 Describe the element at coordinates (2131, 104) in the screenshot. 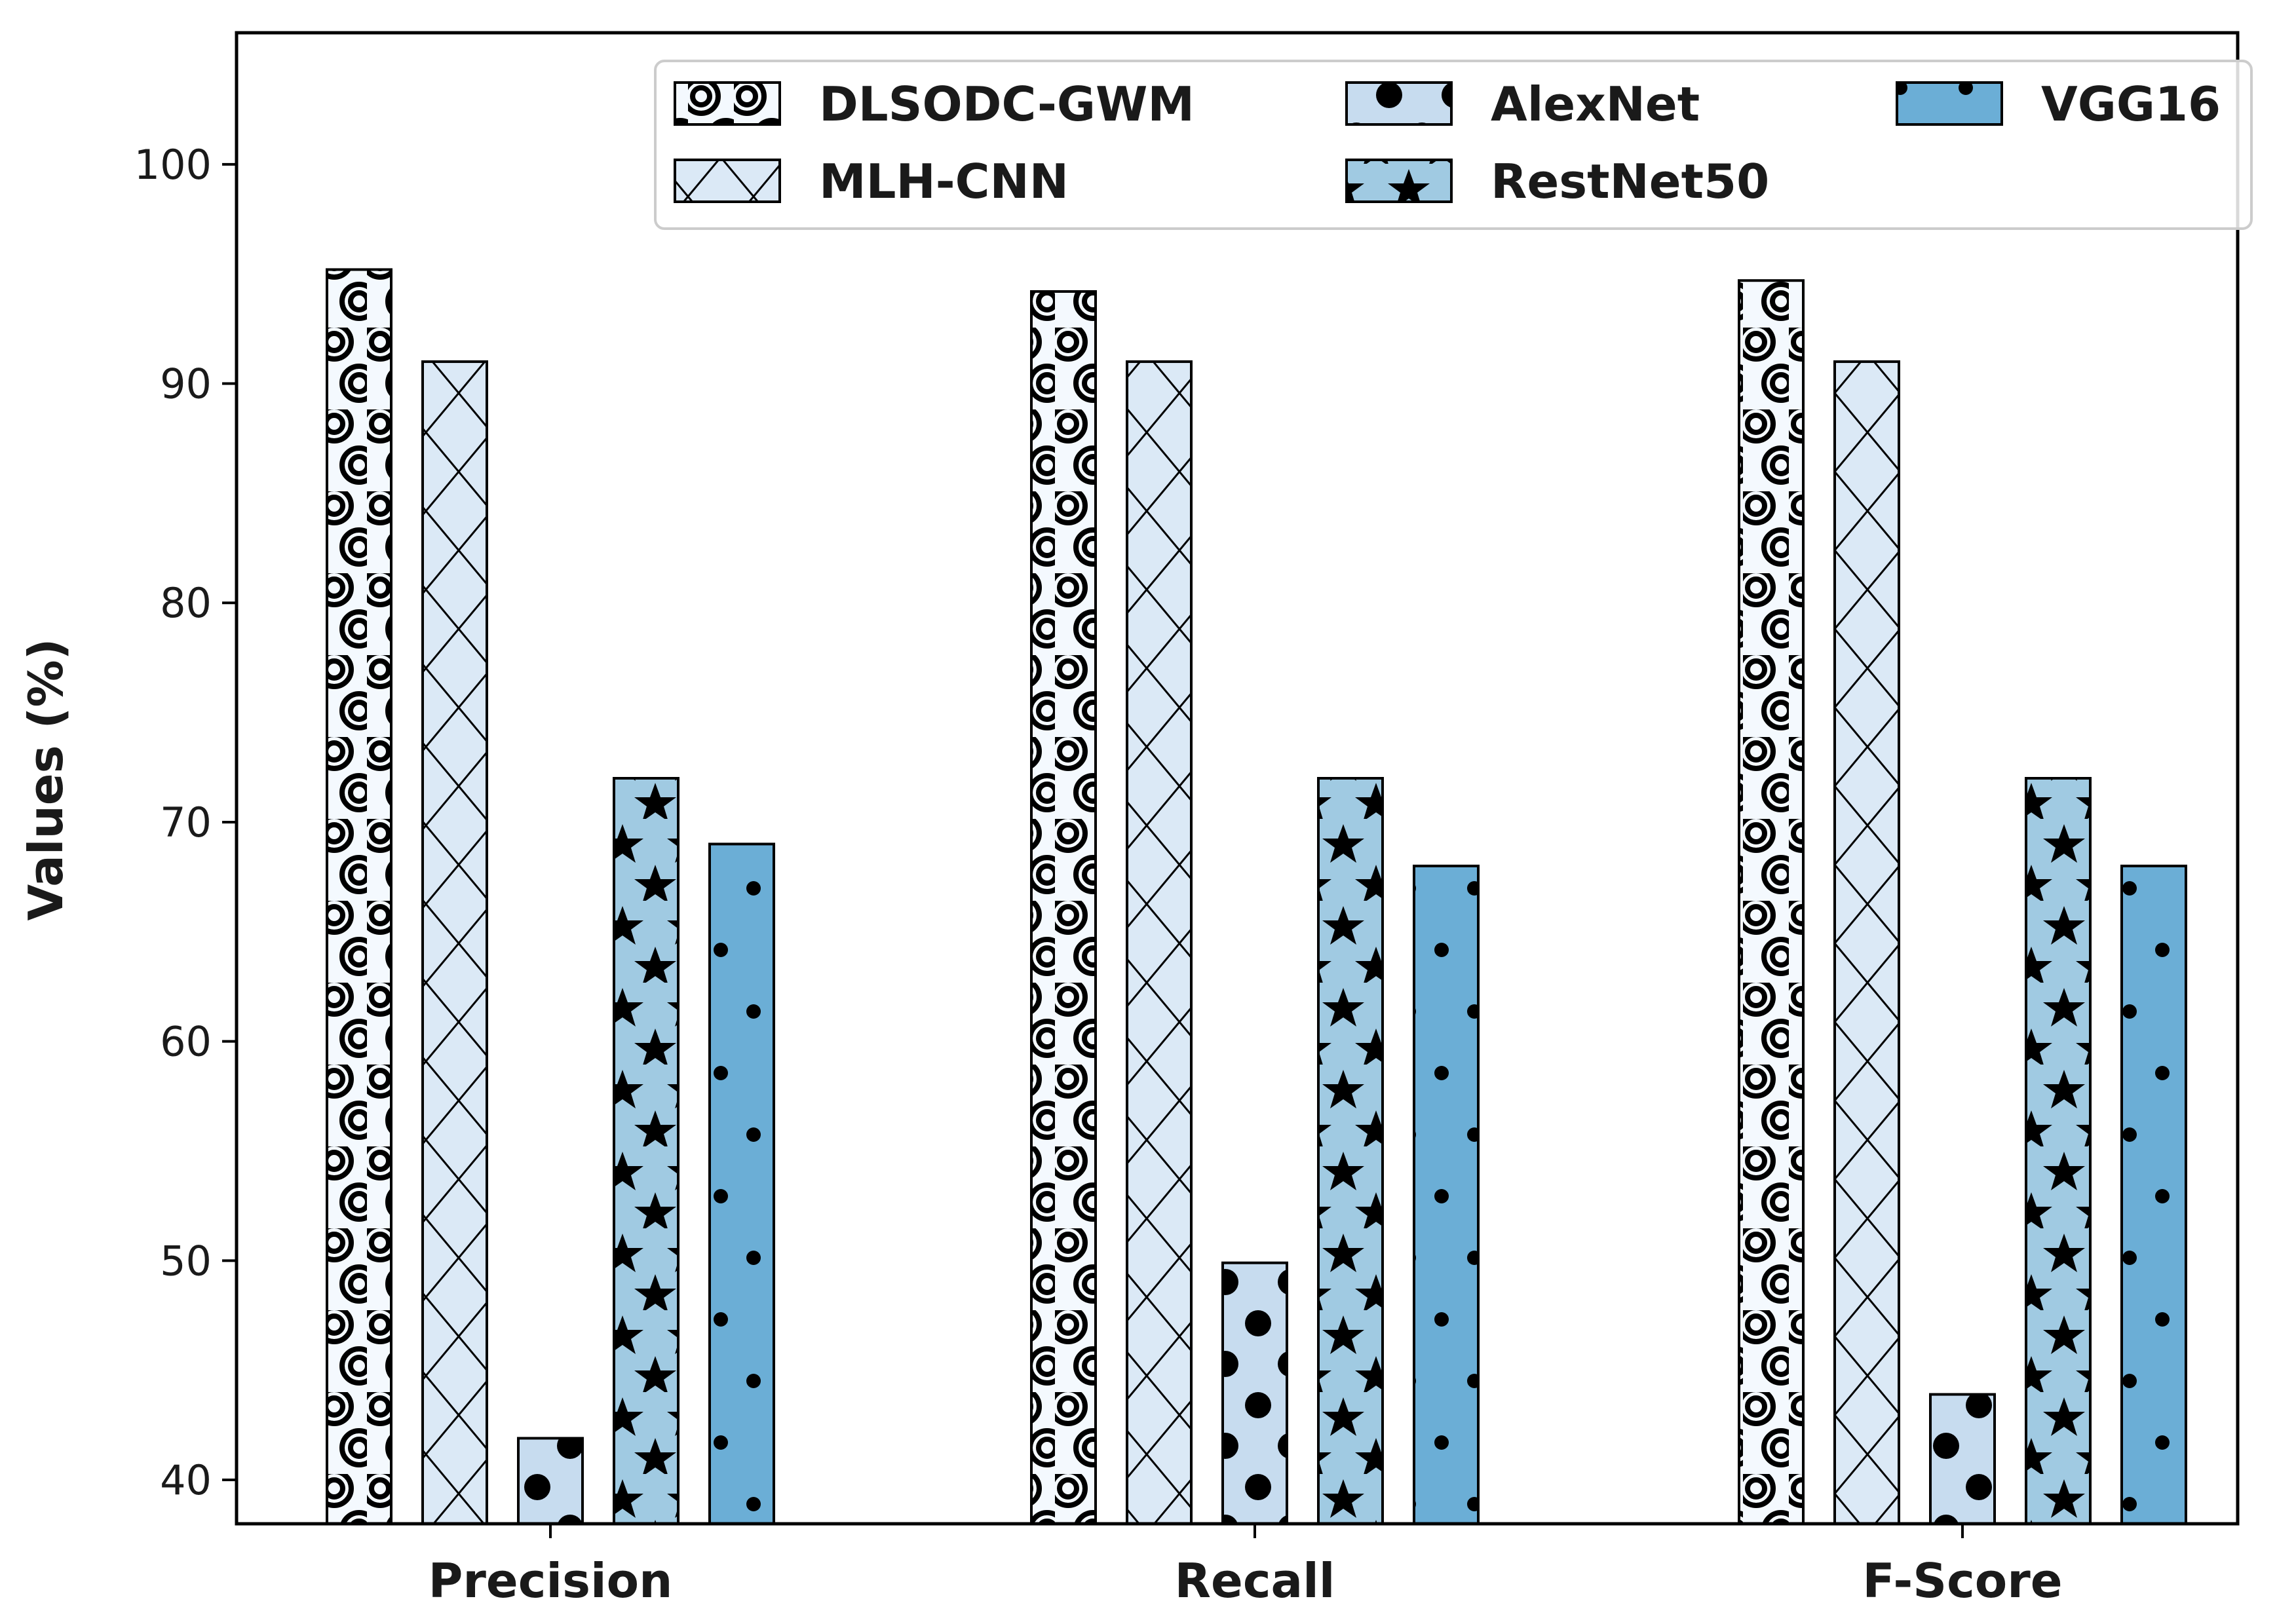

I see `legend-label: VGG16` at that location.